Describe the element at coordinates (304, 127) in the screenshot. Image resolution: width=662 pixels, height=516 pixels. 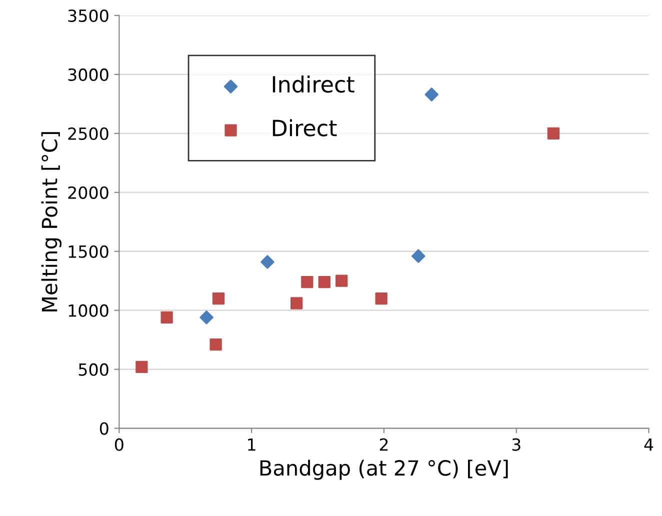
I see `legend-label: Direct` at that location.